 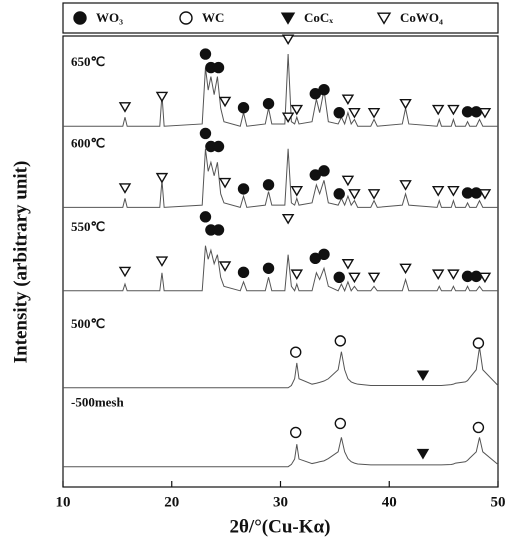 What do you see at coordinates (280, 502) in the screenshot?
I see `x-tick-label: 30` at bounding box center [280, 502].